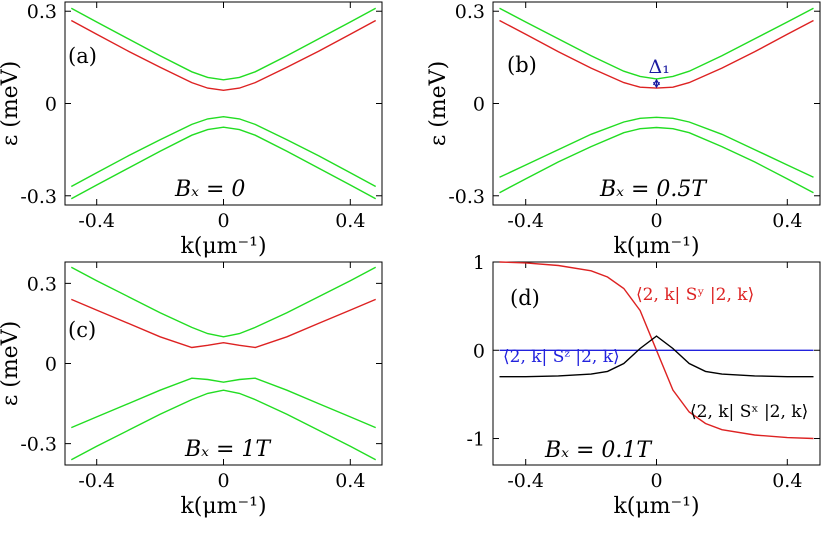 This screenshot has width=830, height=537. What do you see at coordinates (228, 449) in the screenshot?
I see `field-label: Bₓ = 1T` at bounding box center [228, 449].